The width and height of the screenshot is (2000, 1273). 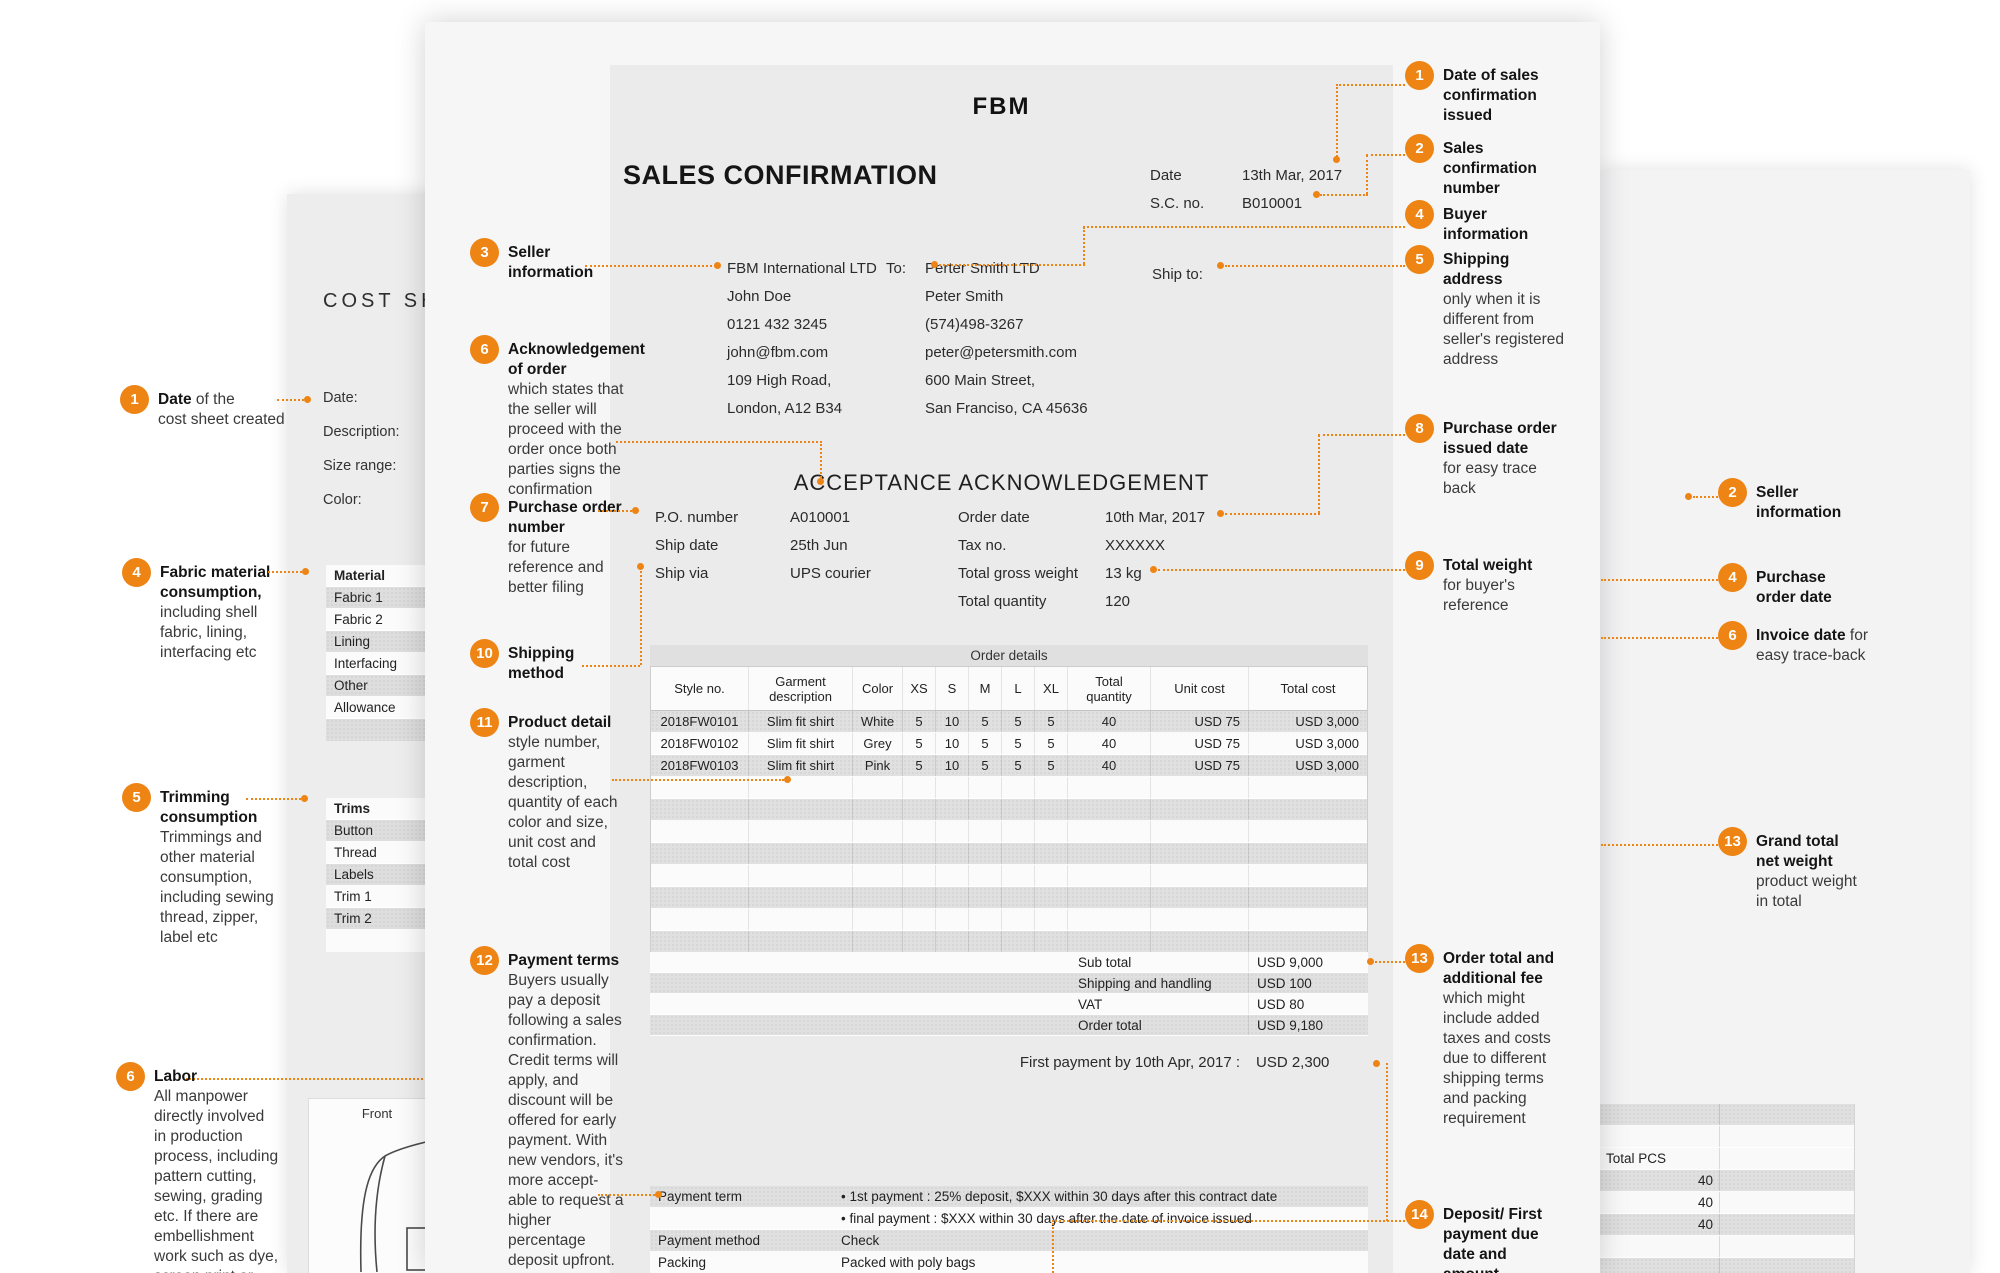 What do you see at coordinates (878, 919) in the screenshot?
I see `cell-color` at bounding box center [878, 919].